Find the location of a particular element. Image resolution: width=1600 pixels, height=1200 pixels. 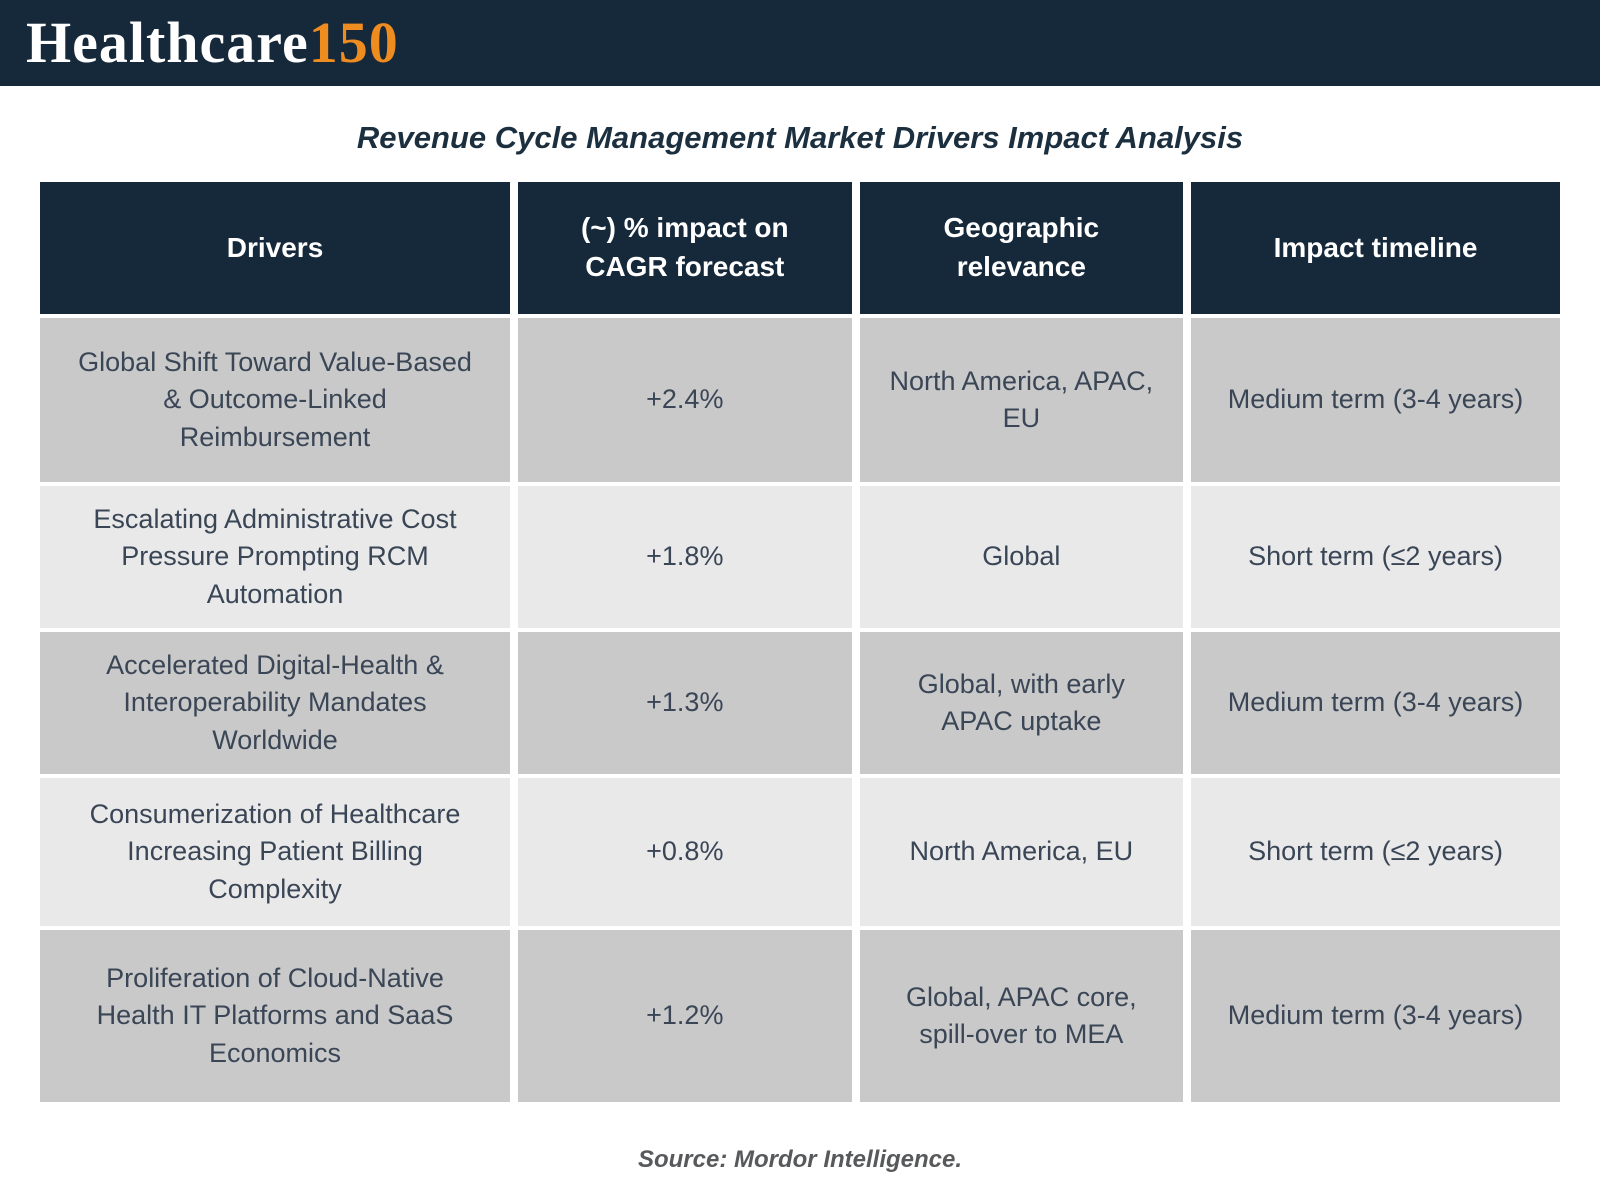

brand-logo: Healthcare150 is located at coordinates (212, 43).